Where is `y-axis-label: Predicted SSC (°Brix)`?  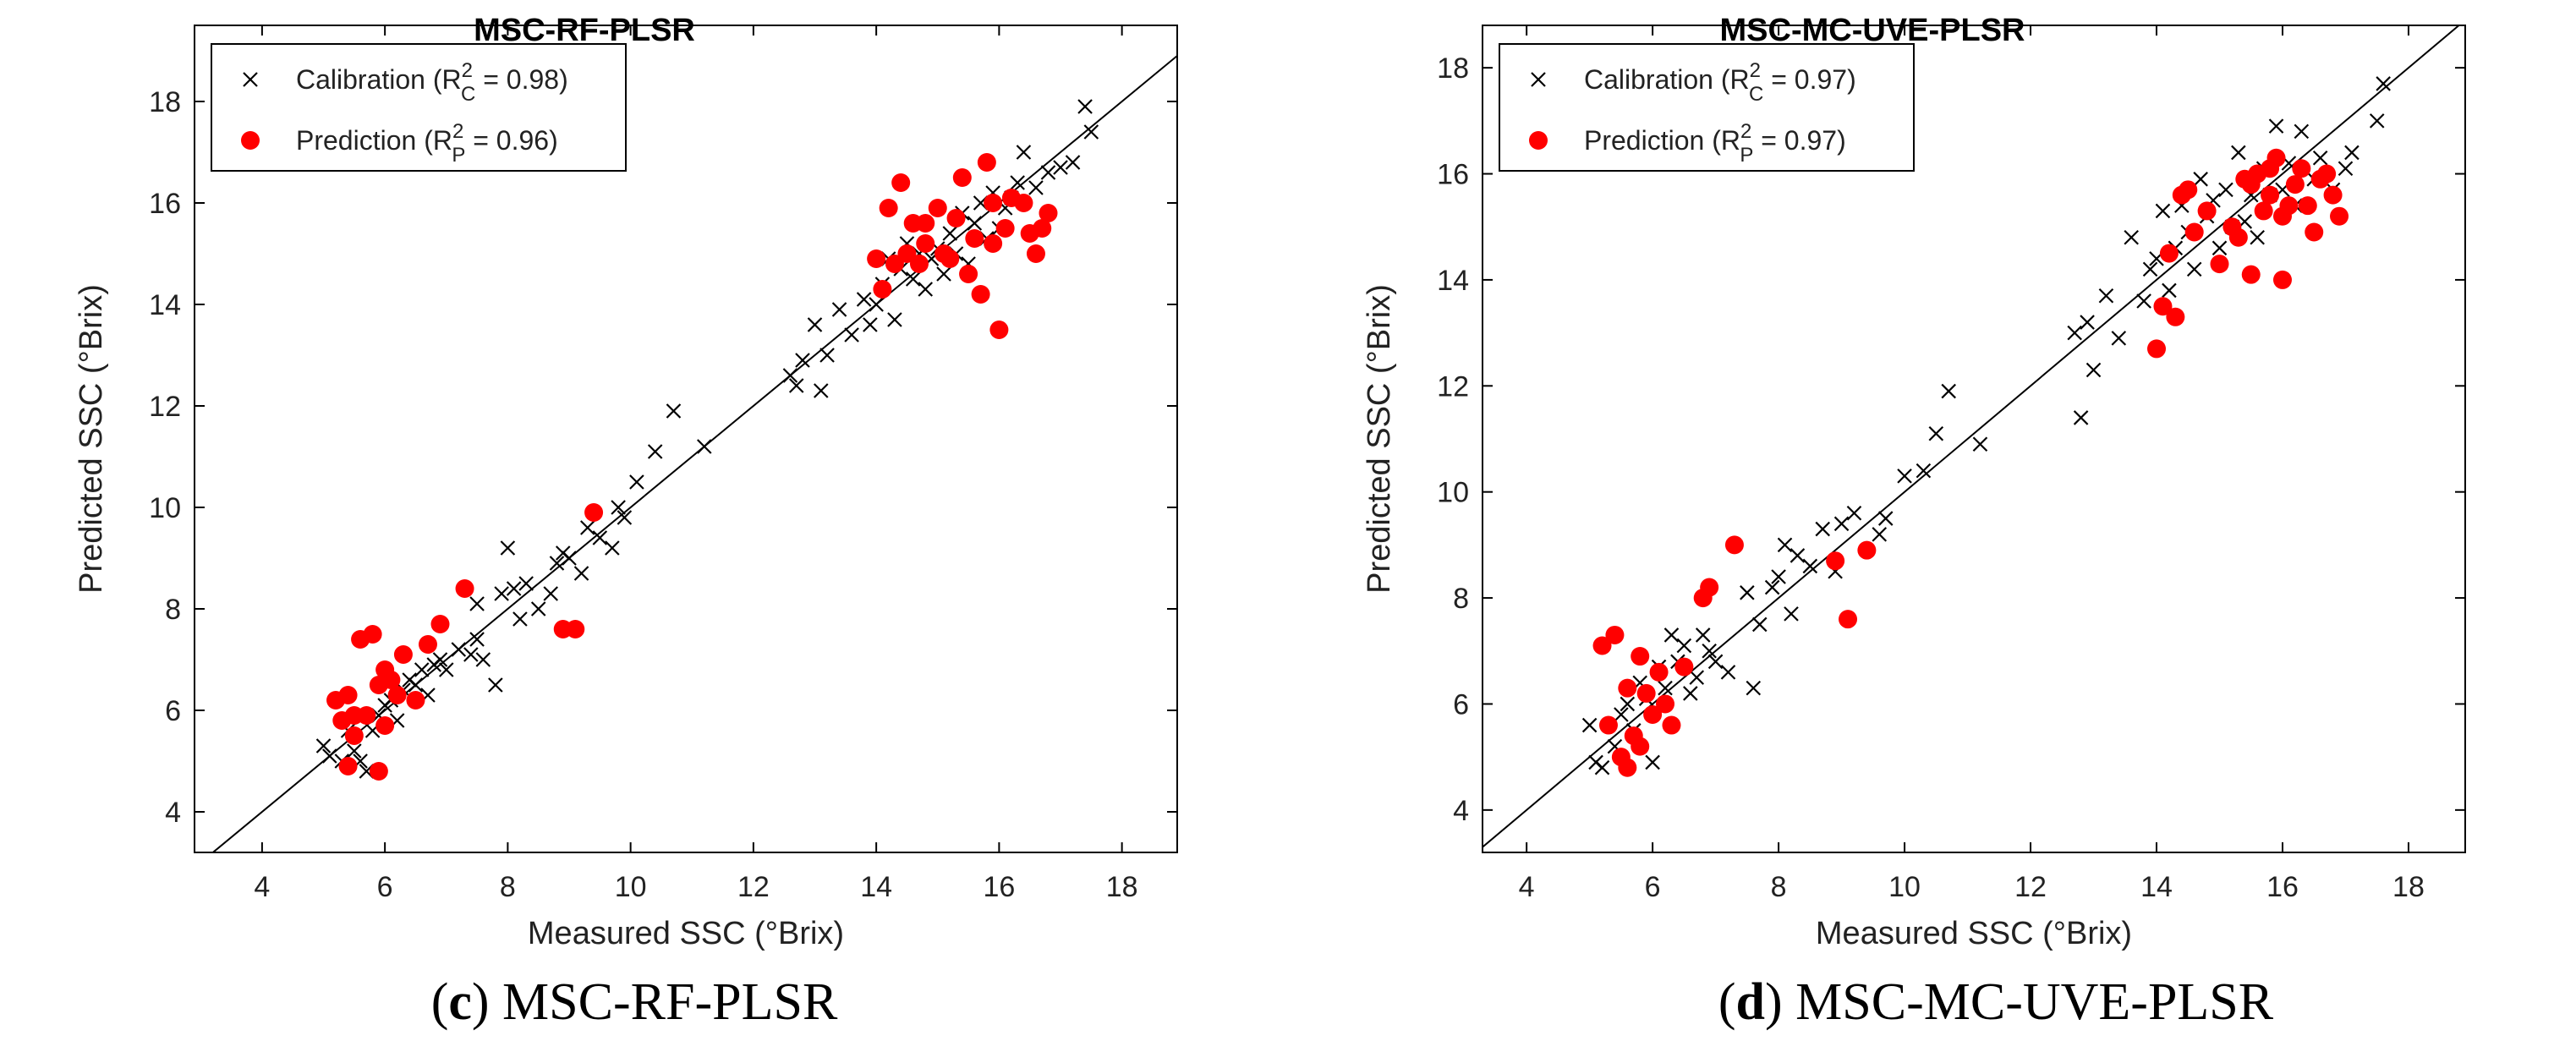
y-axis-label: Predicted SSC (°Brix) is located at coordinates (1379, 439).